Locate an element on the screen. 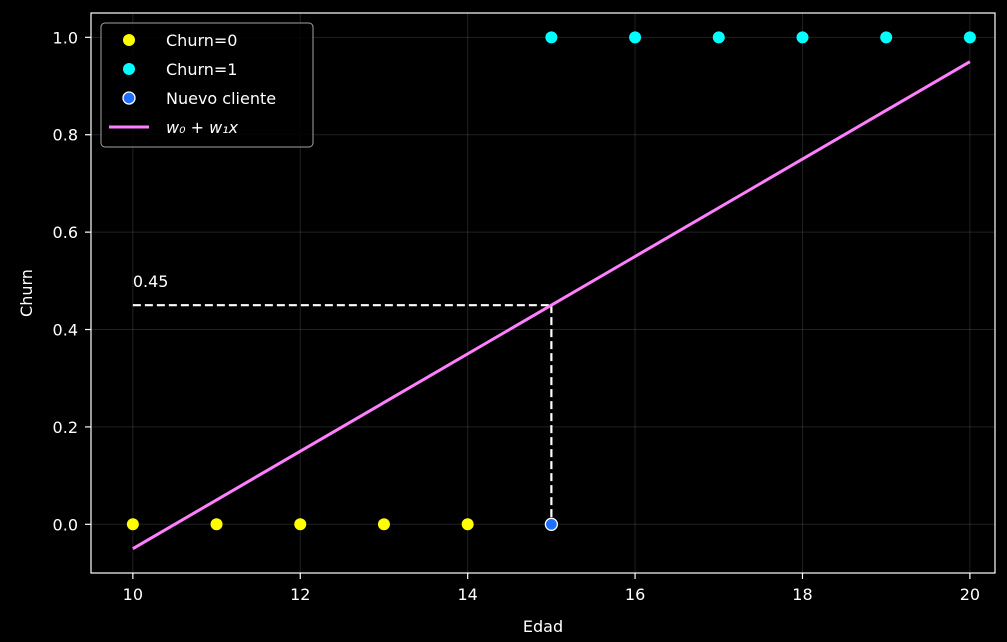 Image resolution: width=1007 pixels, height=642 pixels. annotations: 0.45 is located at coordinates (151, 281).